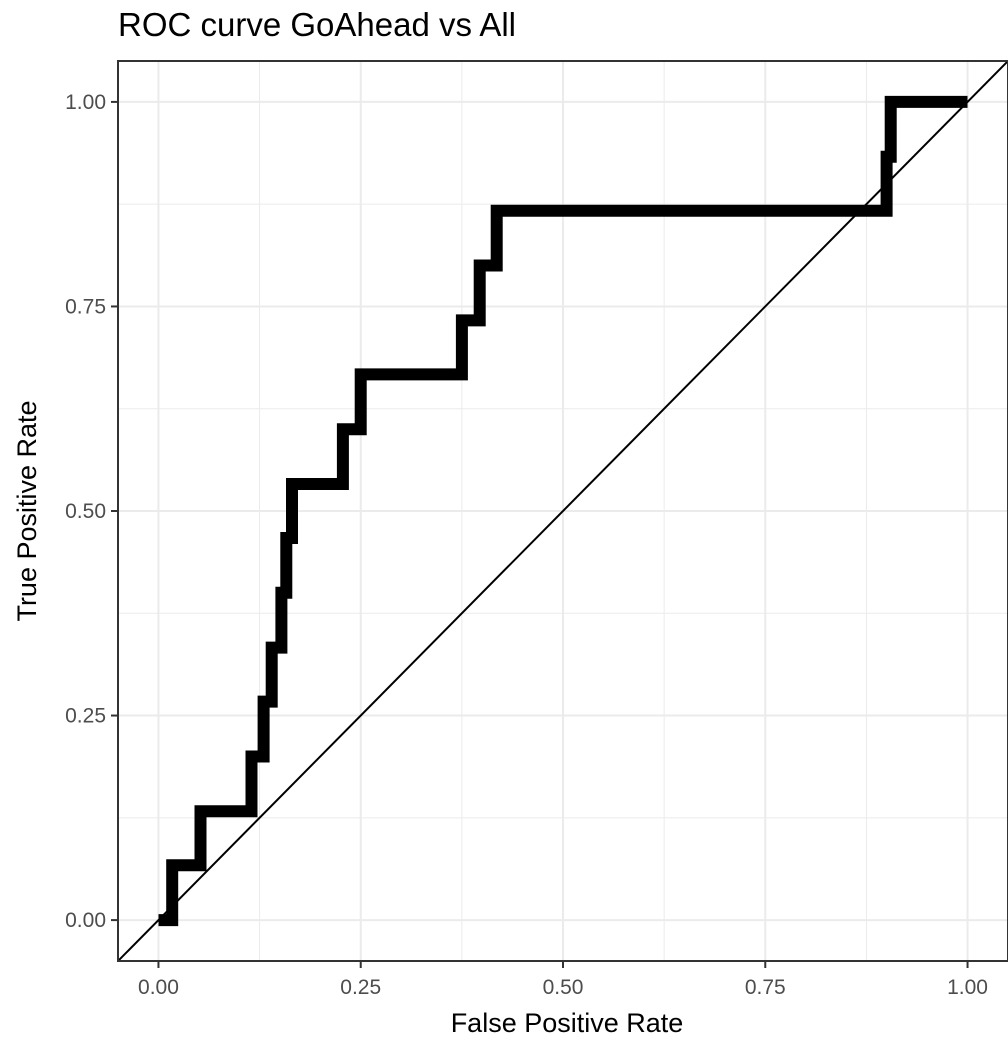 Image resolution: width=1008 pixels, height=1039 pixels. I want to click on y-axis-ticks: 0.00 0.25 0.50 0.75 1.00, so click(91, 511).